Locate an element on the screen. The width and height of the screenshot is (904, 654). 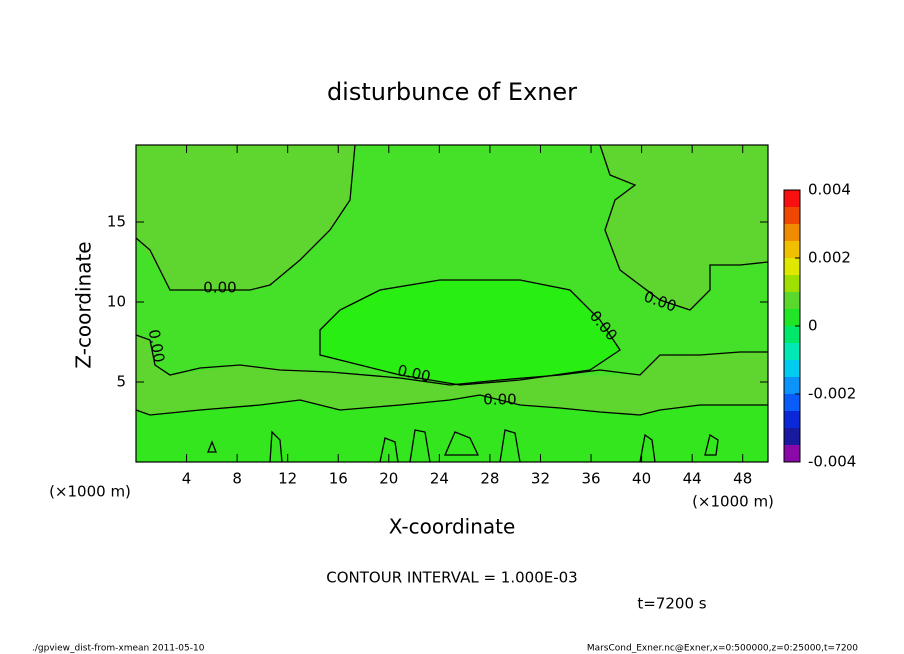
chart-title: disturbunce of Exner is located at coordinates (452, 92).